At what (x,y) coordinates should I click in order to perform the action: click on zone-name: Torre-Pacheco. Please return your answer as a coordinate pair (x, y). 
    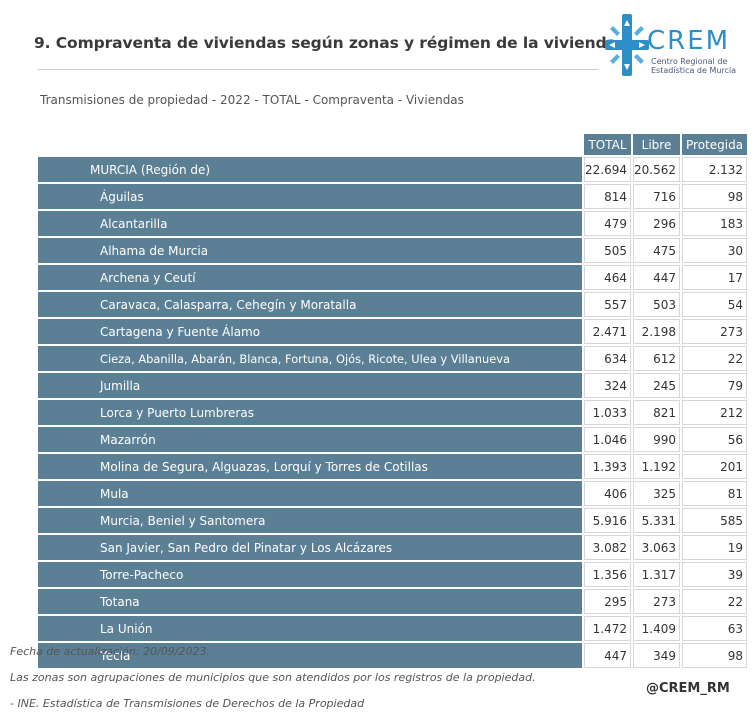
    Looking at the image, I should click on (310, 574).